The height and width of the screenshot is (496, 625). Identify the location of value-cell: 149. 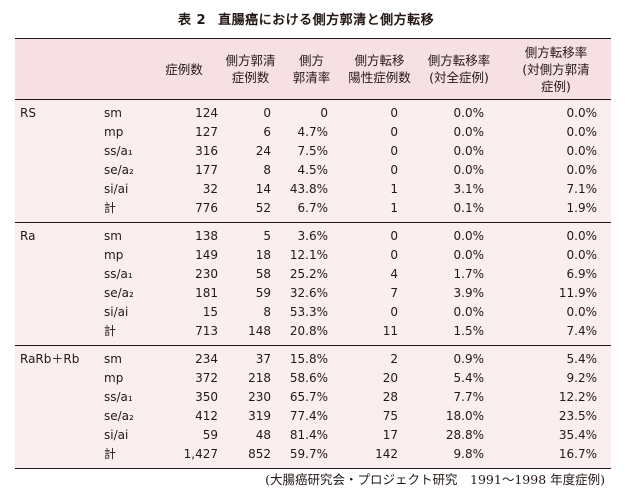
(184, 255).